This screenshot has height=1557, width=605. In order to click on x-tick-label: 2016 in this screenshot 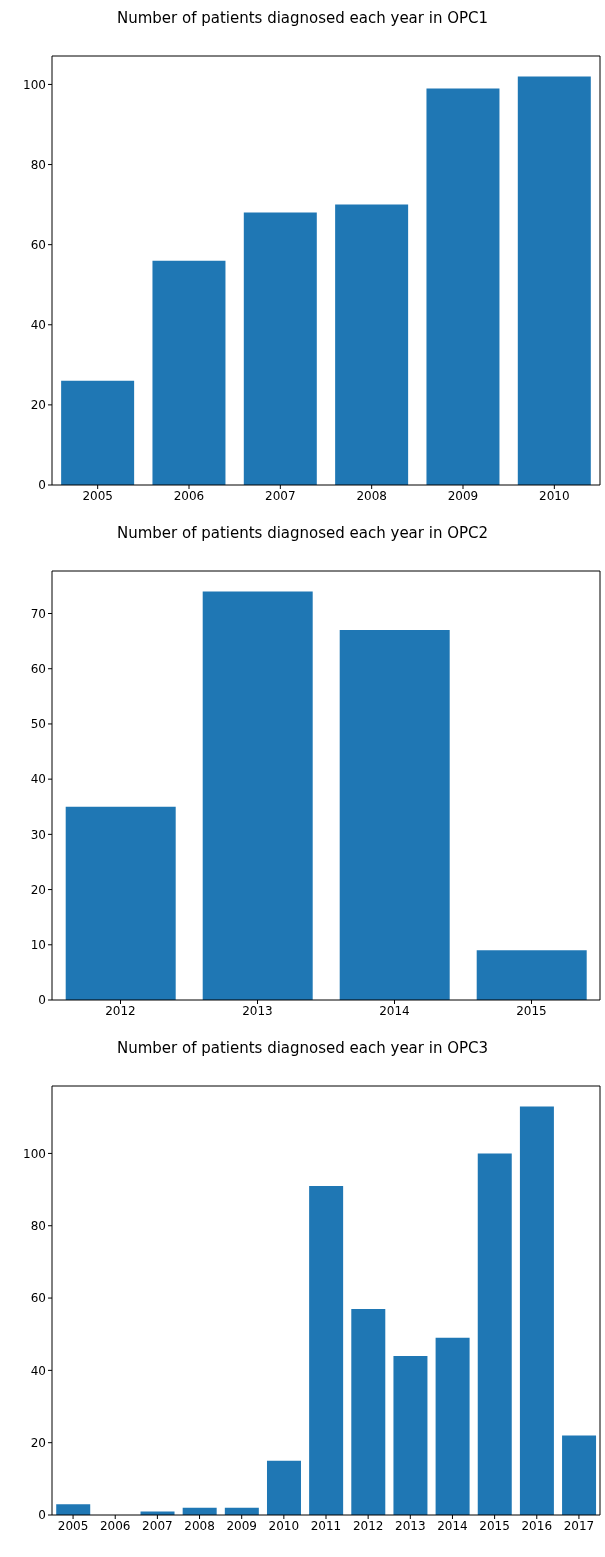, I will do `click(537, 1525)`.